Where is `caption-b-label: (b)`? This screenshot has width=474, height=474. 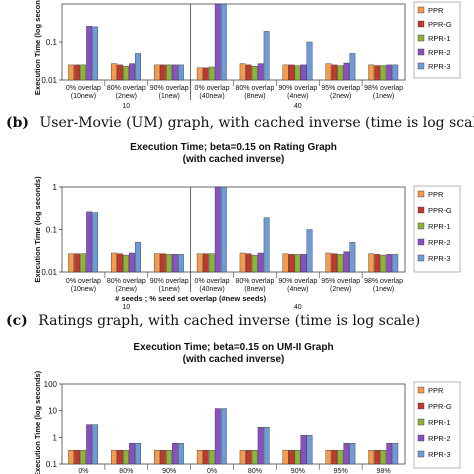 caption-b-label: (b) is located at coordinates (17, 123).